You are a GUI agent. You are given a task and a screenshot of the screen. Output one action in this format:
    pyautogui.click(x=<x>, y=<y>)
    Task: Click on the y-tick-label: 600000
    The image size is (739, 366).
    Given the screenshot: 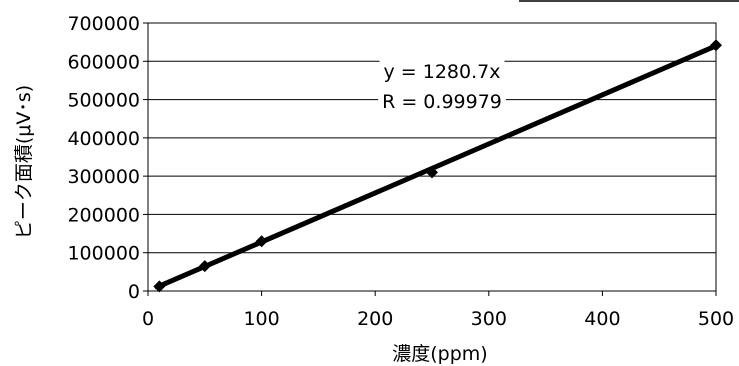 What is the action you would take?
    pyautogui.click(x=103, y=62)
    